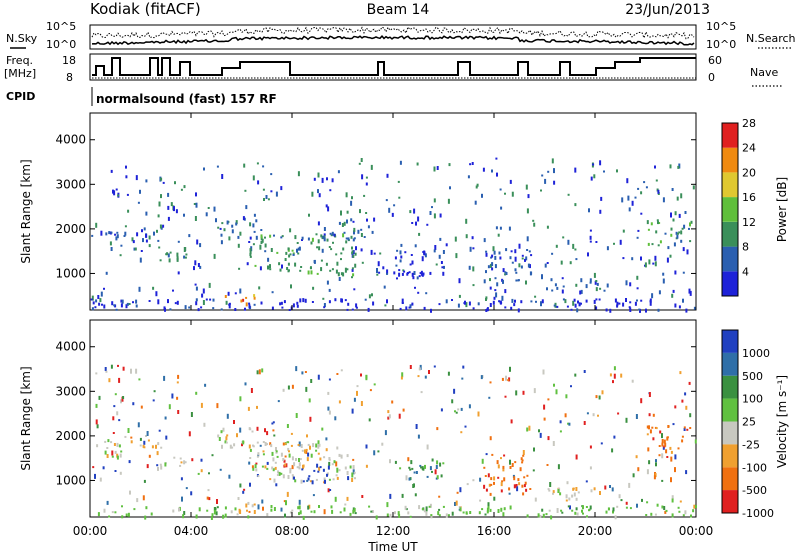 Image resolution: width=800 pixels, height=554 pixels. Describe the element at coordinates (749, 148) in the screenshot. I see `colorbar-tick-label: 24` at that location.